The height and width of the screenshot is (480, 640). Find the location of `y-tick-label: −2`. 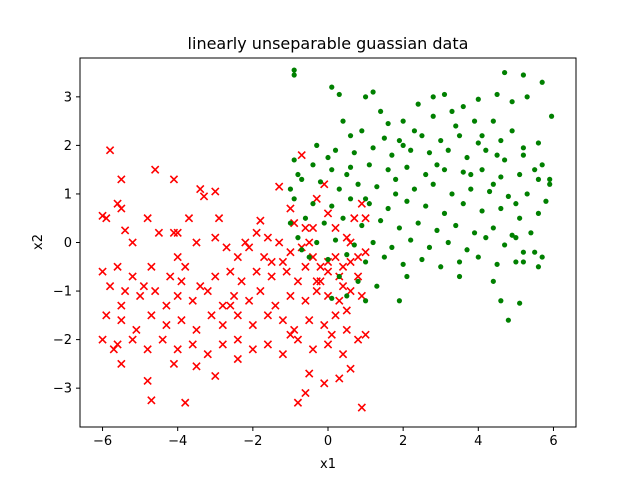

y-tick-label: −2 is located at coordinates (62, 340).